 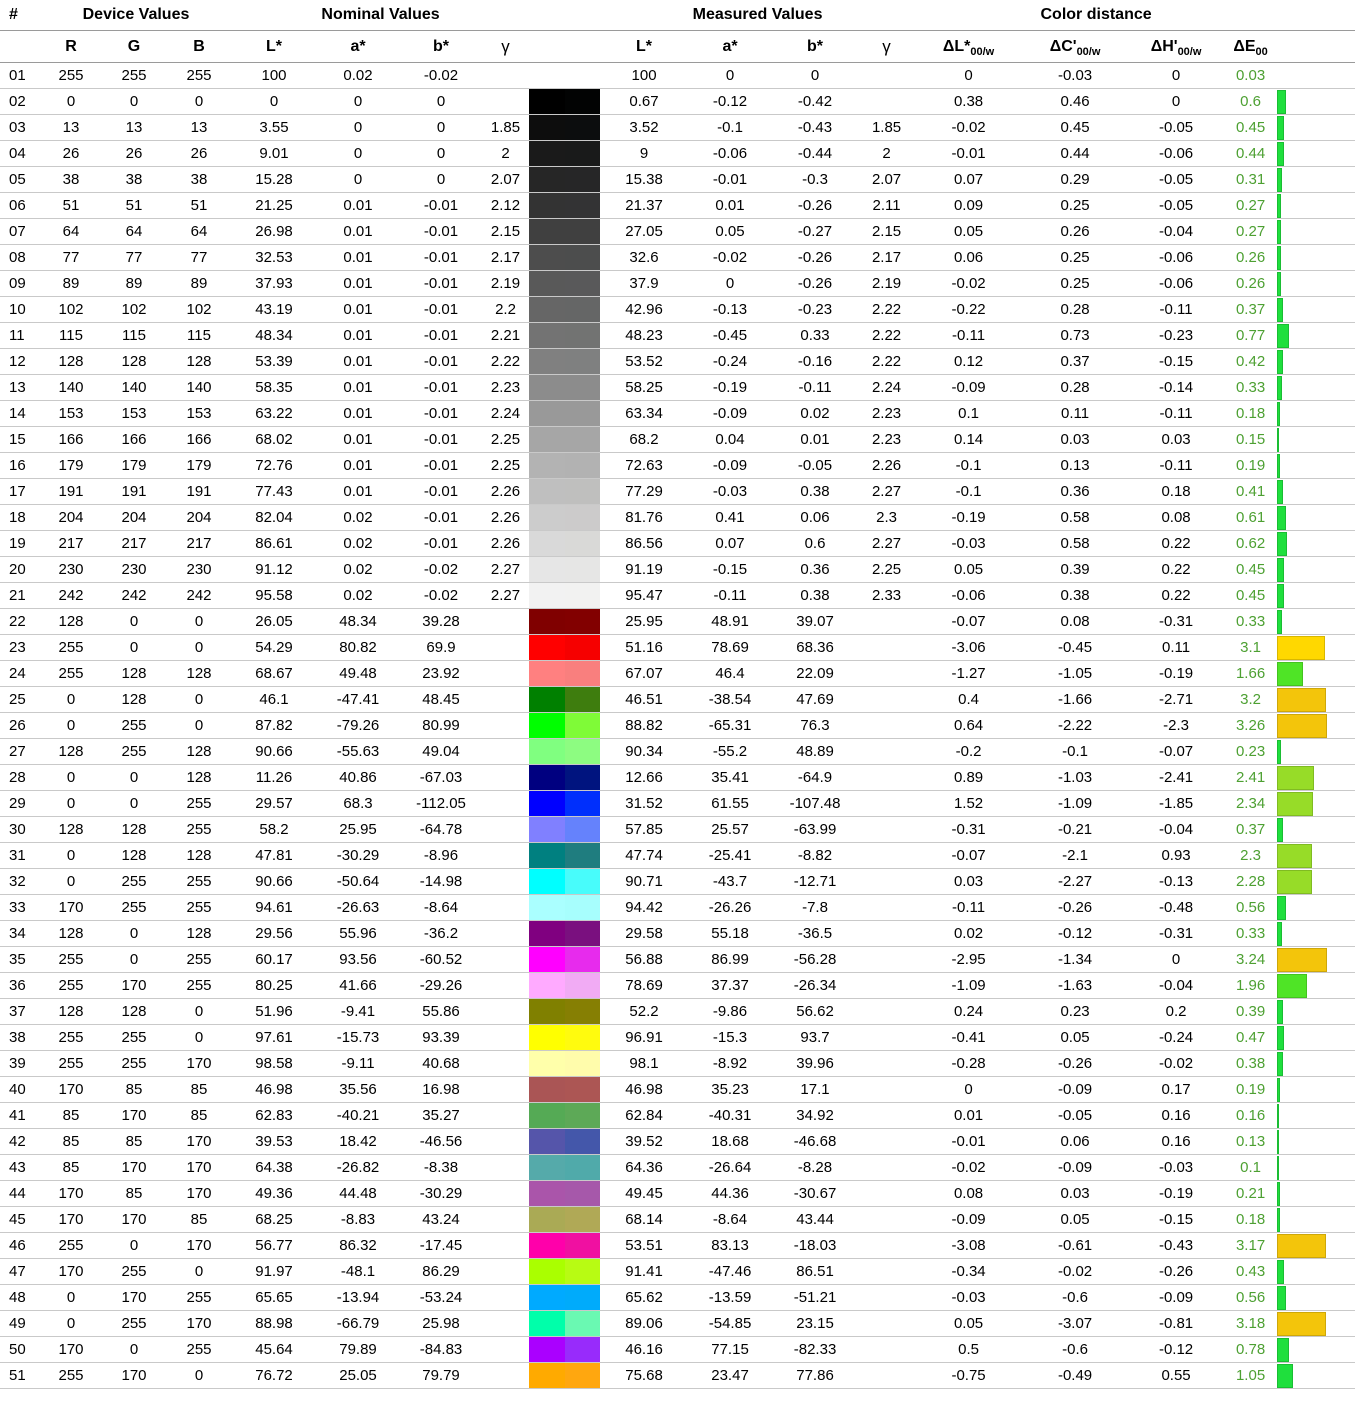 What do you see at coordinates (20, 335) in the screenshot?
I see `cell-num: 11` at bounding box center [20, 335].